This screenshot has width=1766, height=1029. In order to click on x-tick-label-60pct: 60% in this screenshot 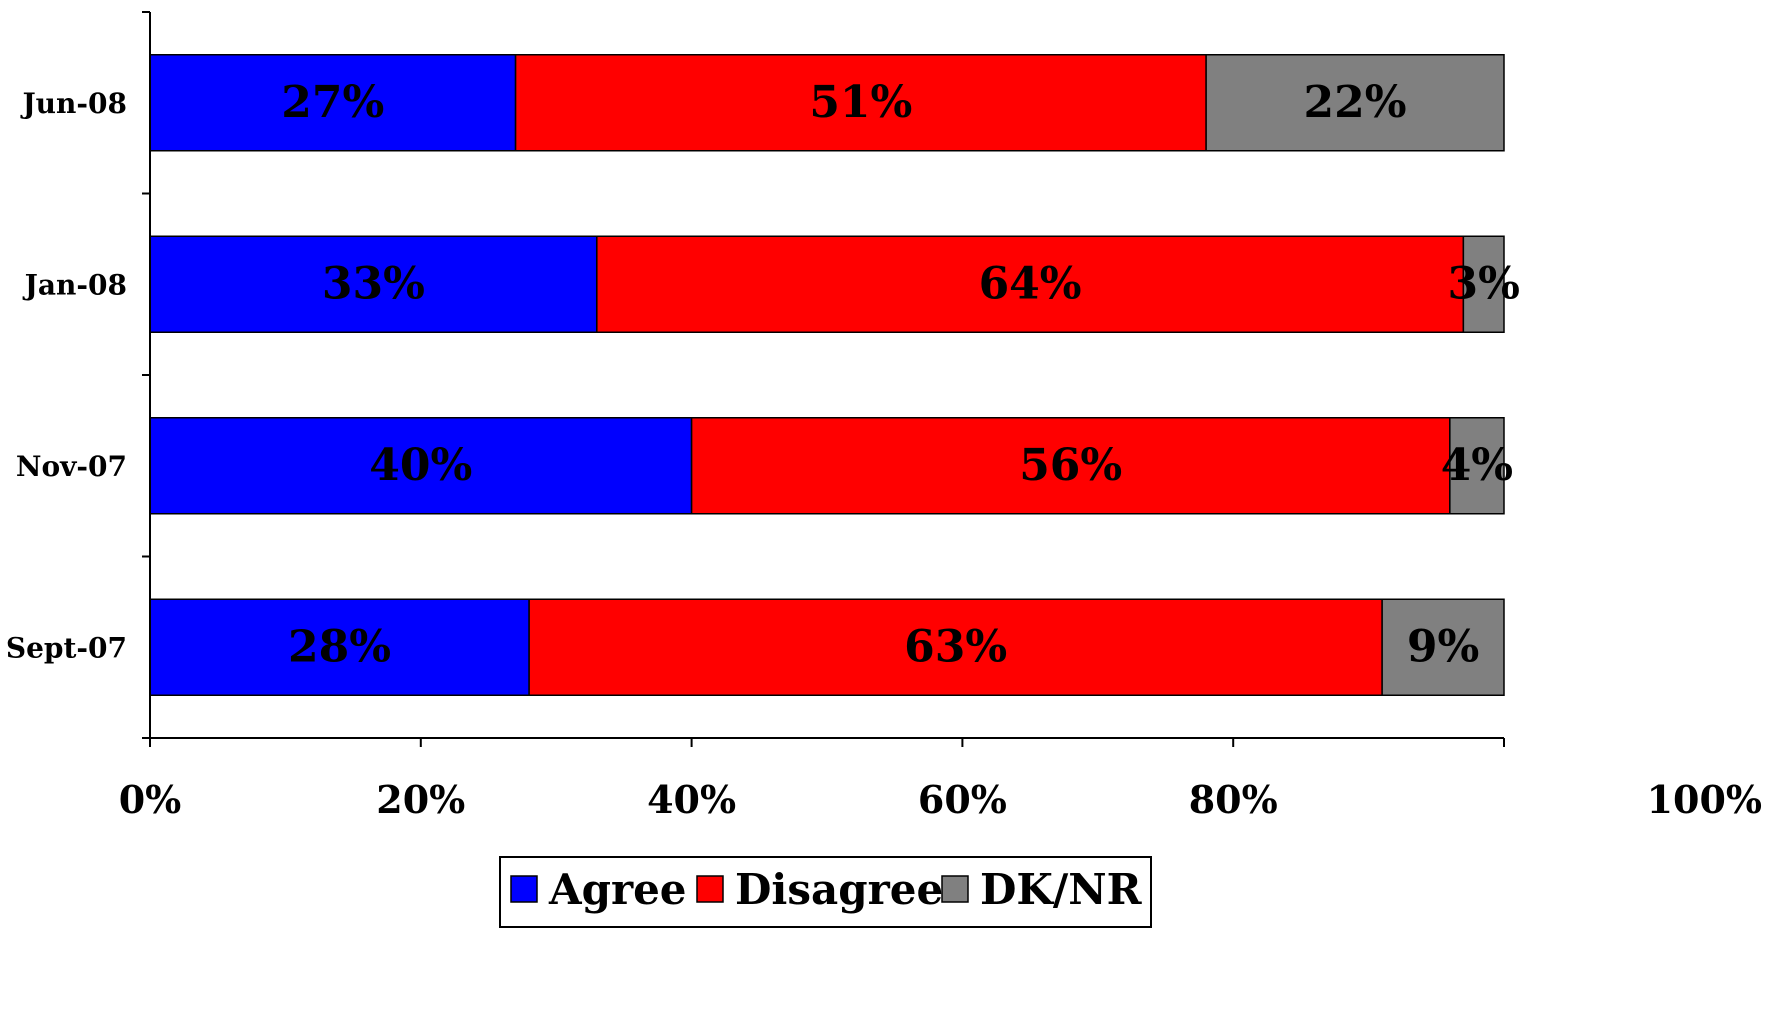, I will do `click(962, 799)`.